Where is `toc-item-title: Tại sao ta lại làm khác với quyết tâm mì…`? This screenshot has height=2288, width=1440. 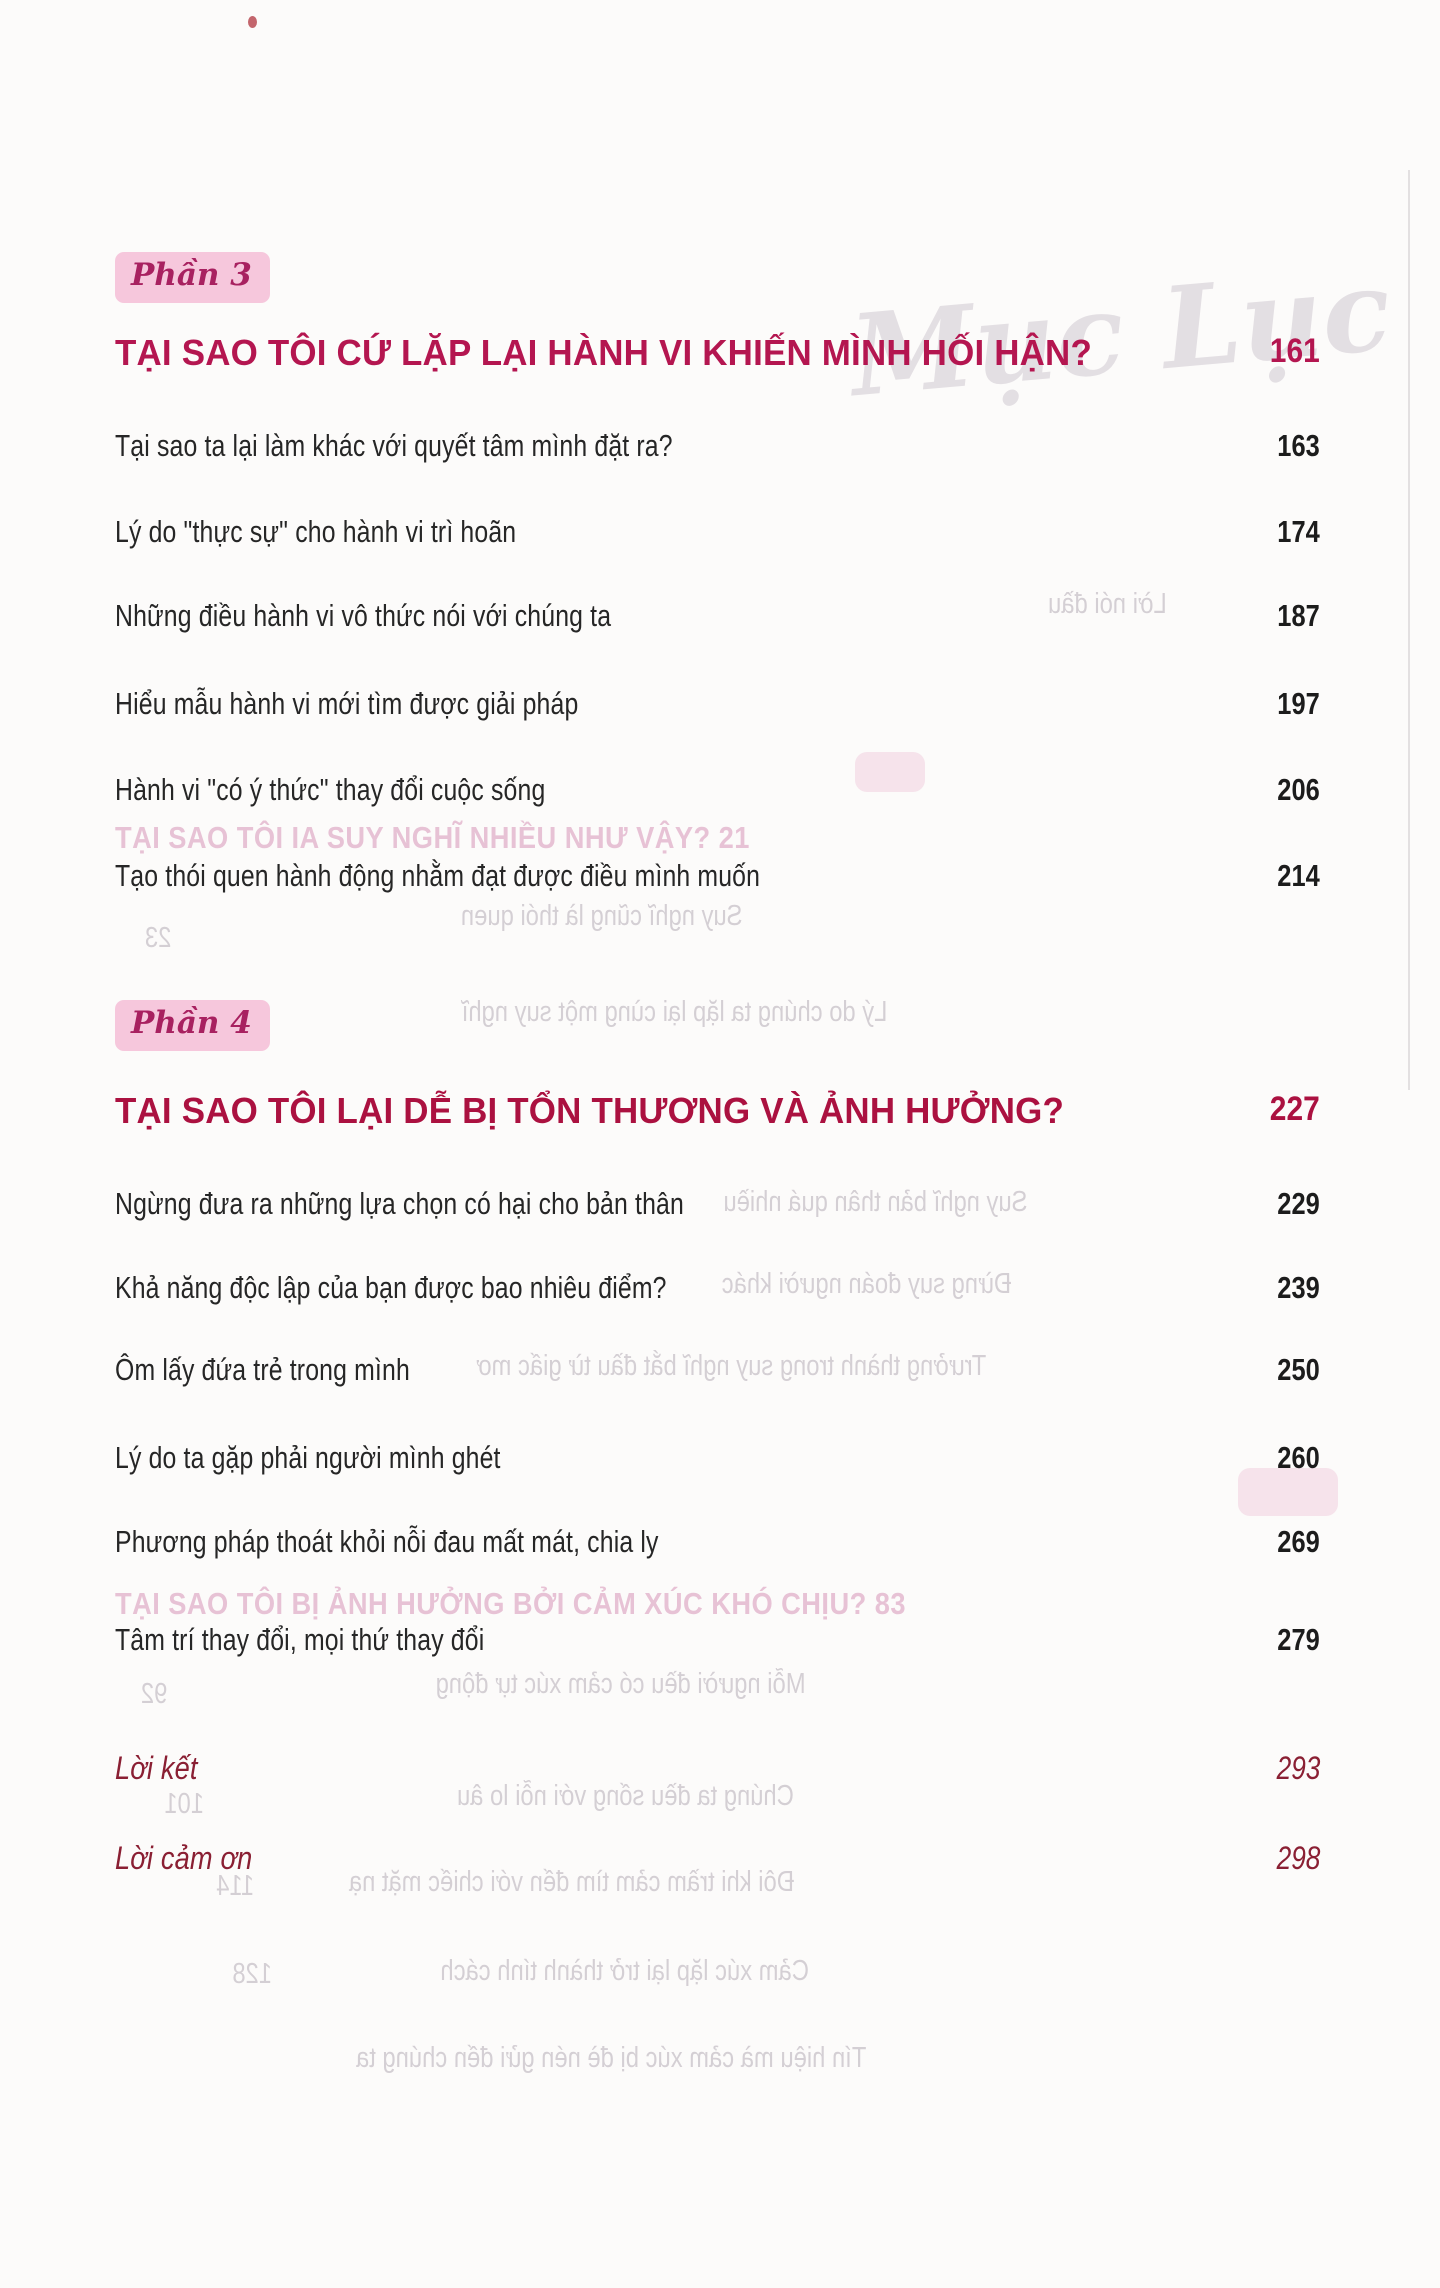
toc-item-title: Tại sao ta lại làm khác với quyết tâm mì… is located at coordinates (394, 445).